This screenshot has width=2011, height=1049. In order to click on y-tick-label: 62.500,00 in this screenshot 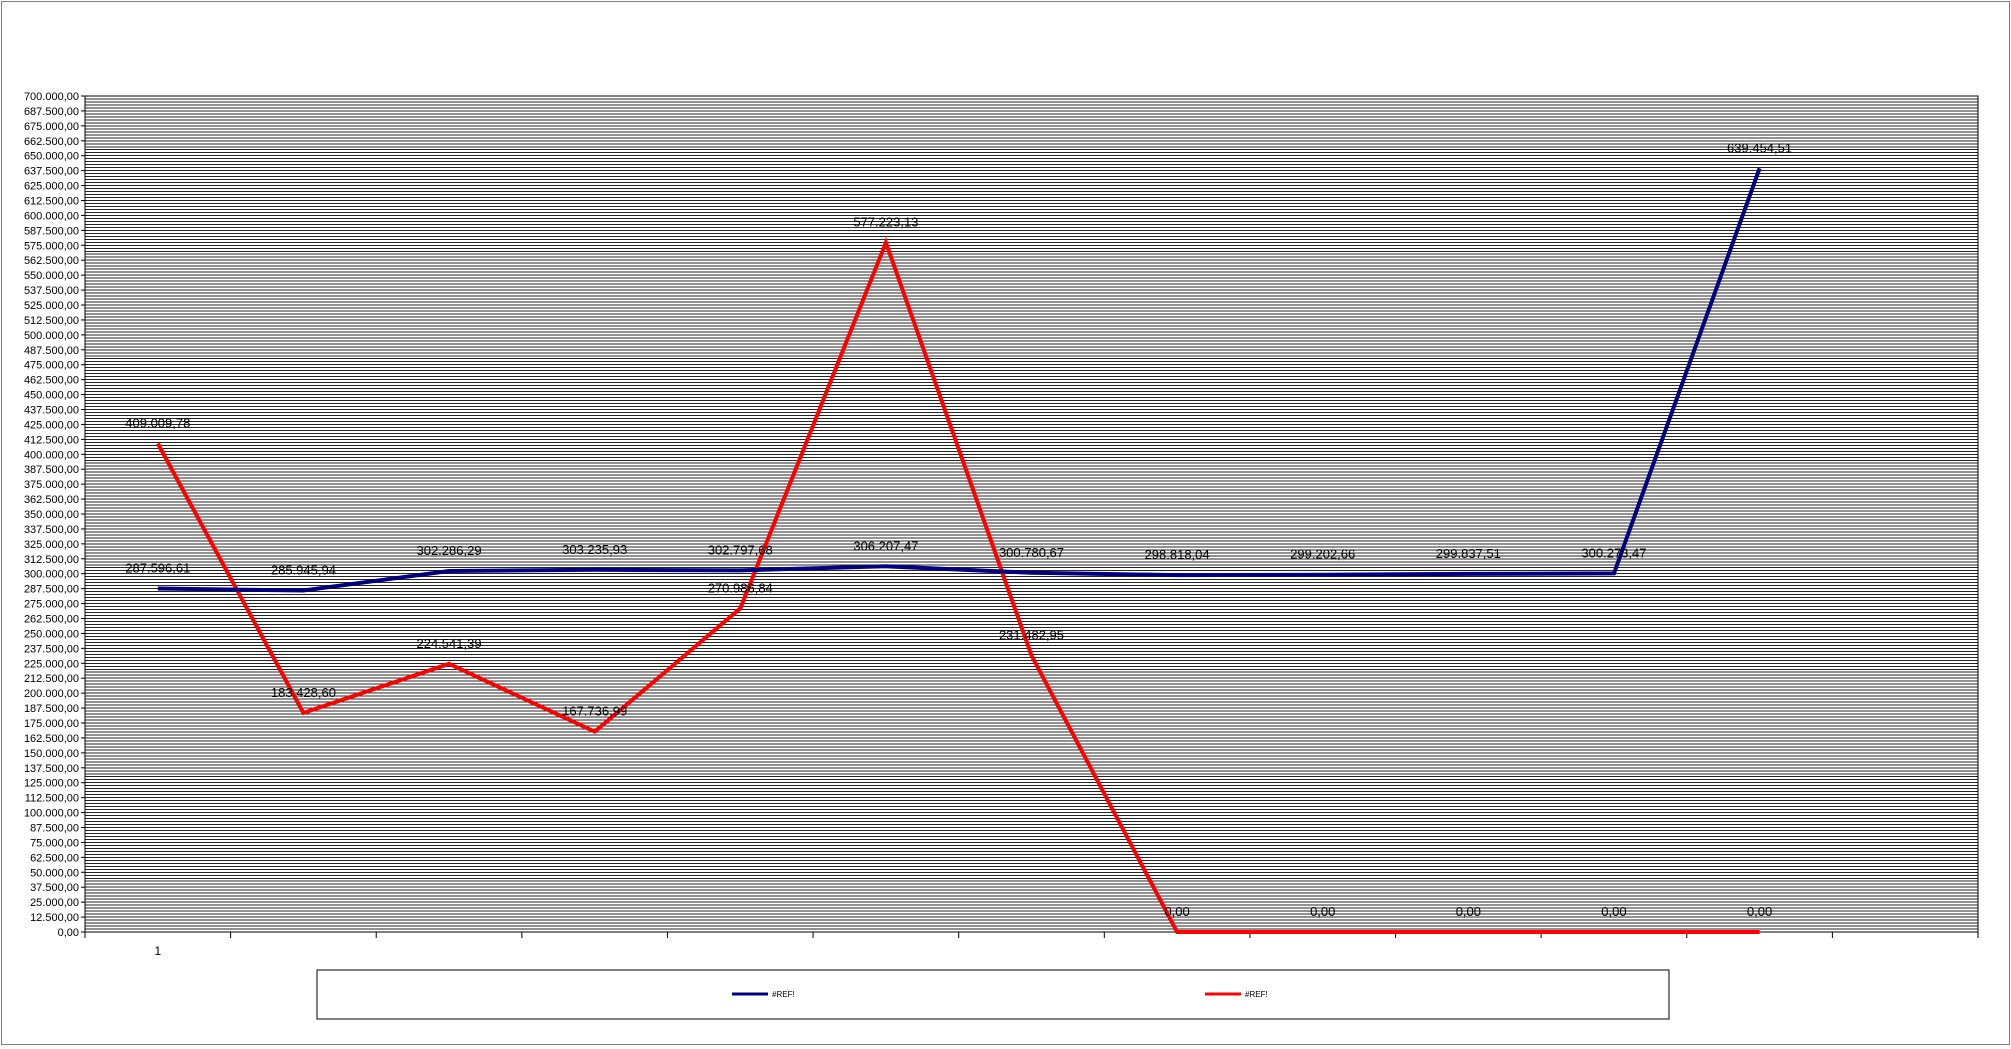, I will do `click(54, 858)`.